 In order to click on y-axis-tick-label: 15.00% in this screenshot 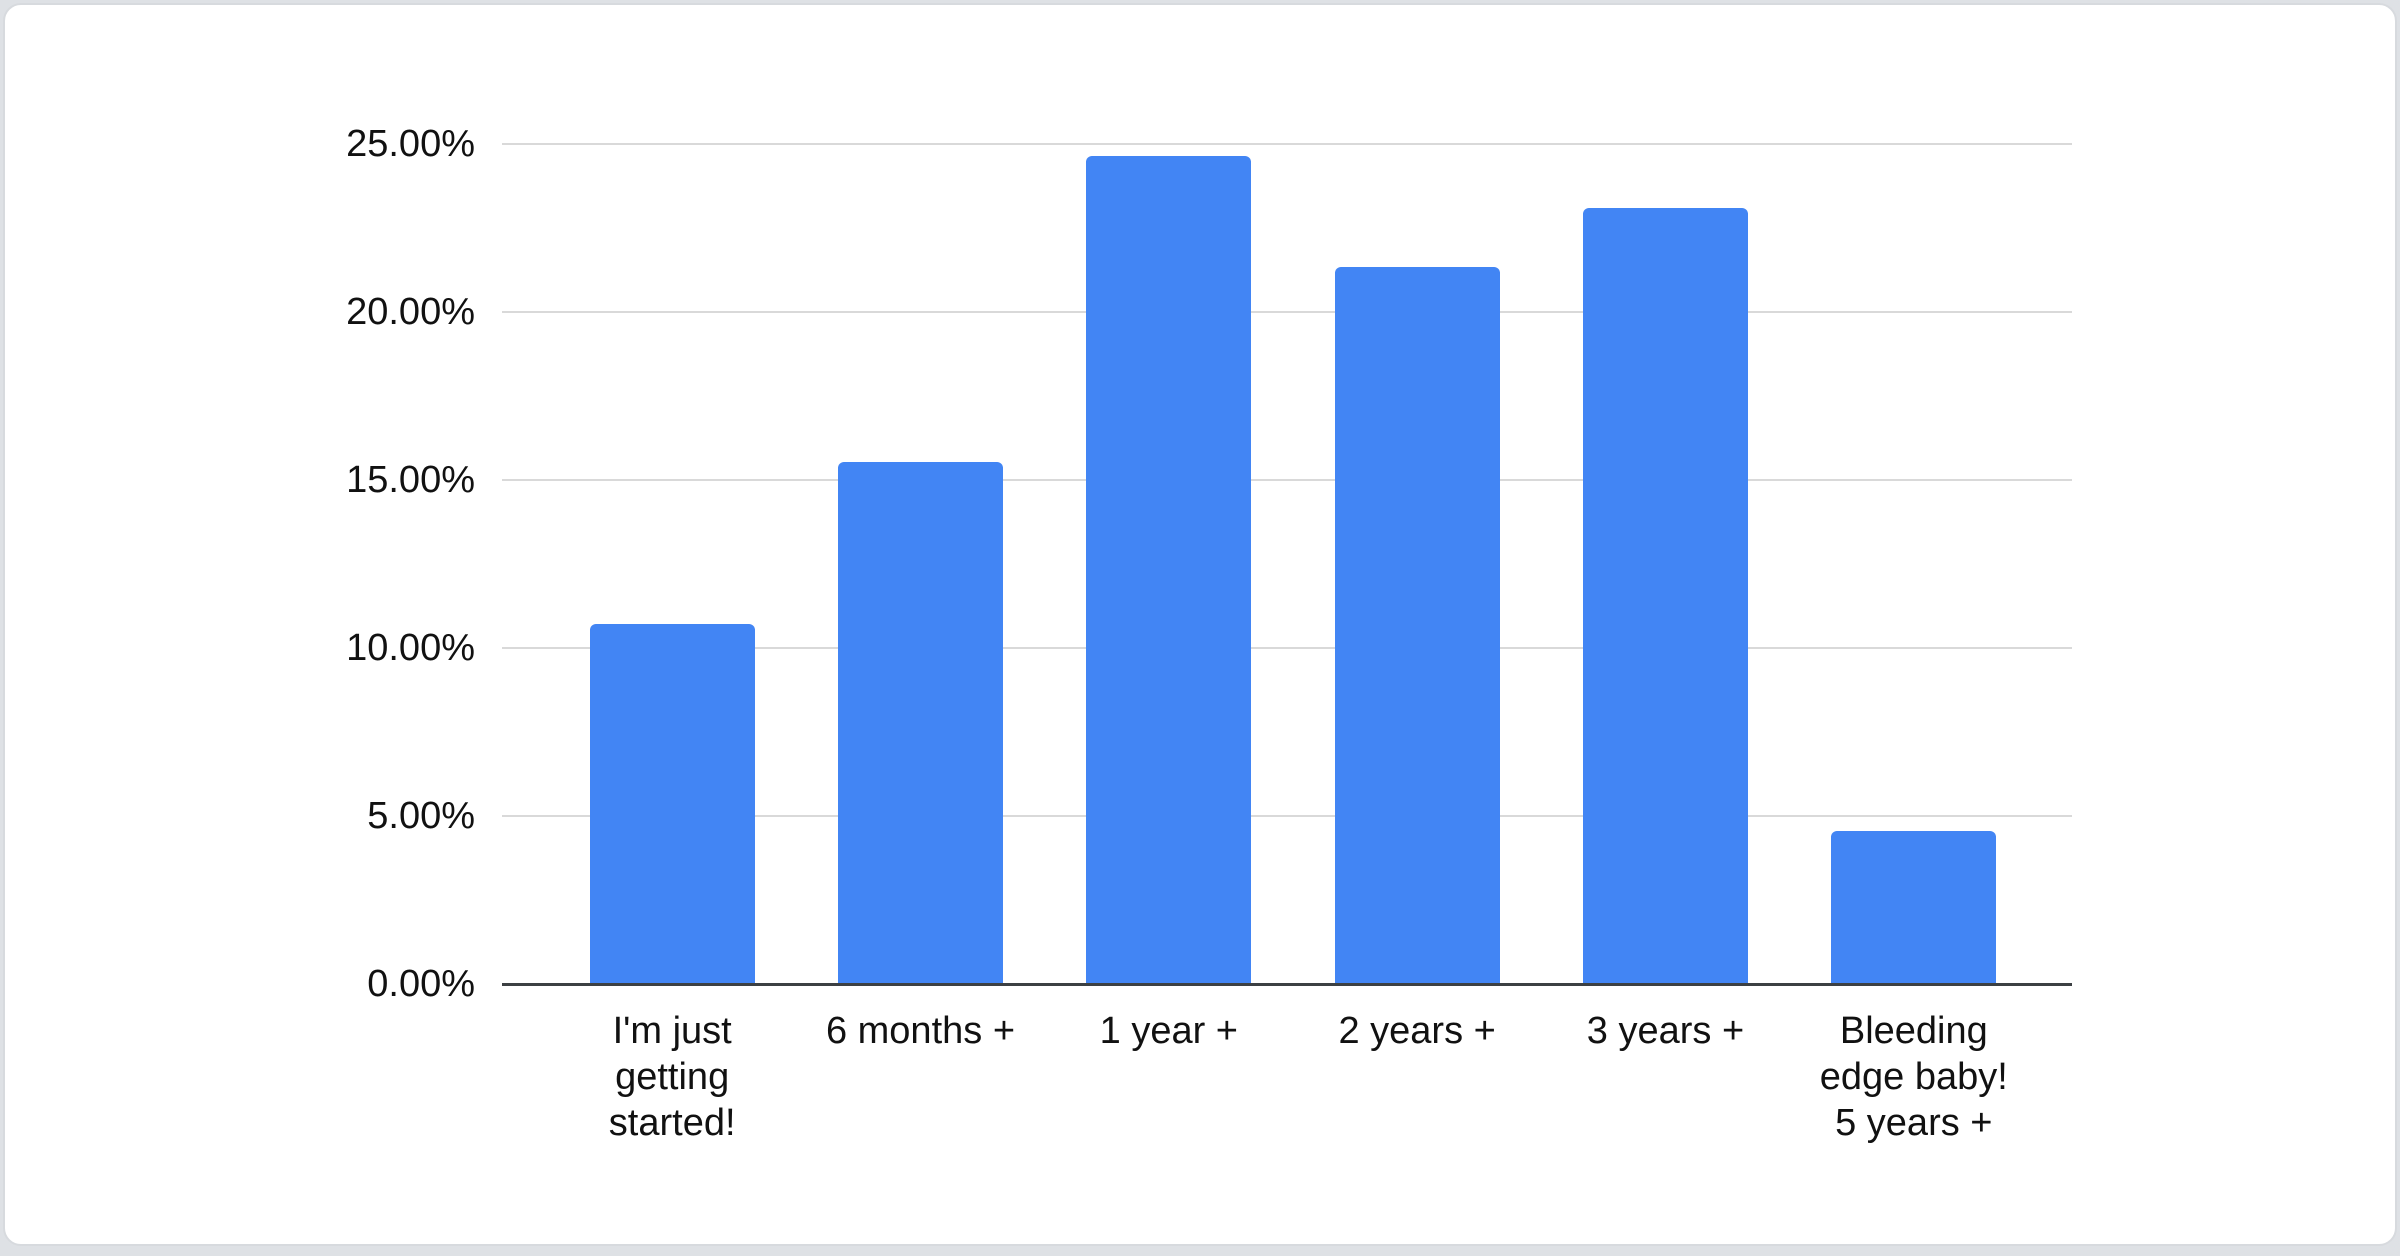, I will do `click(410, 480)`.